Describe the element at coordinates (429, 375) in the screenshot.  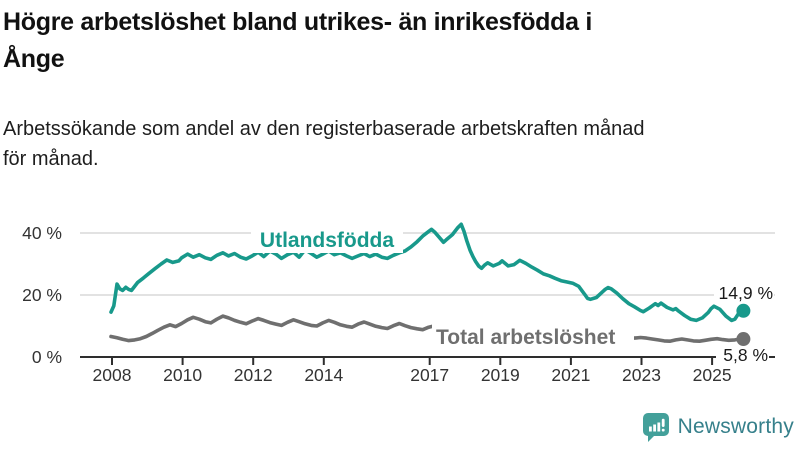
I see `x-tick-label: 2017` at that location.